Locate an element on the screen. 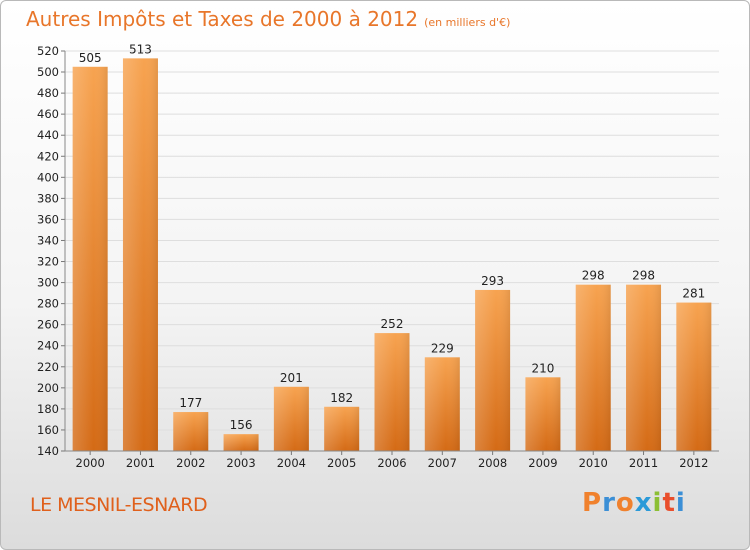  y-tick-label: 160 is located at coordinates (48, 430).